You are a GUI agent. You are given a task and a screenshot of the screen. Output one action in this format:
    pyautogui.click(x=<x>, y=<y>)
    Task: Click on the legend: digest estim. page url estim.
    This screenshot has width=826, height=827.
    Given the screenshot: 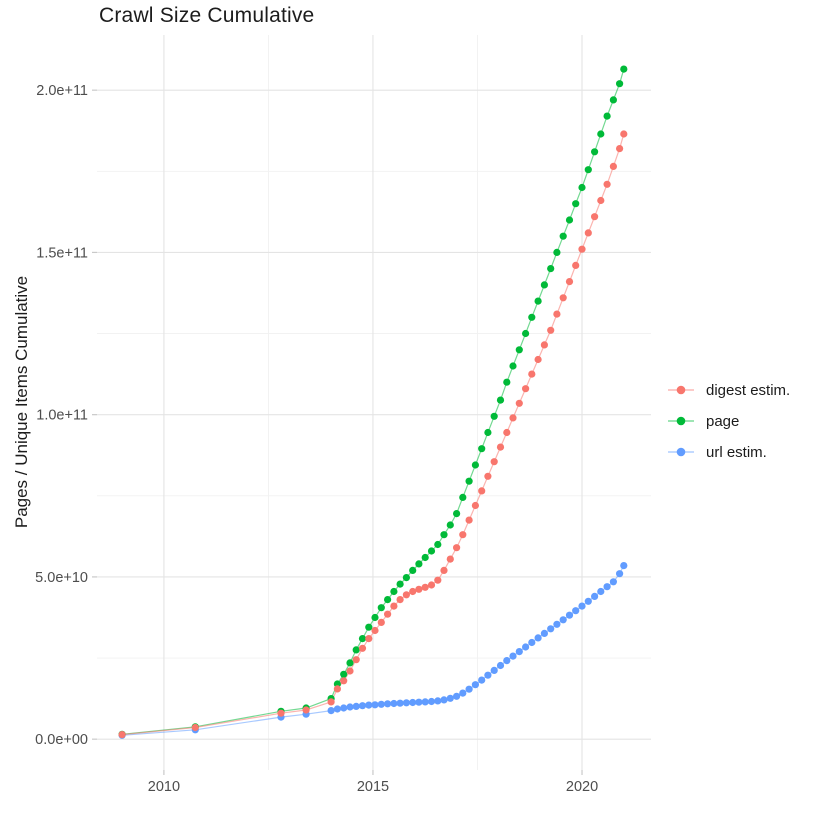 What is the action you would take?
    pyautogui.click(x=728, y=421)
    